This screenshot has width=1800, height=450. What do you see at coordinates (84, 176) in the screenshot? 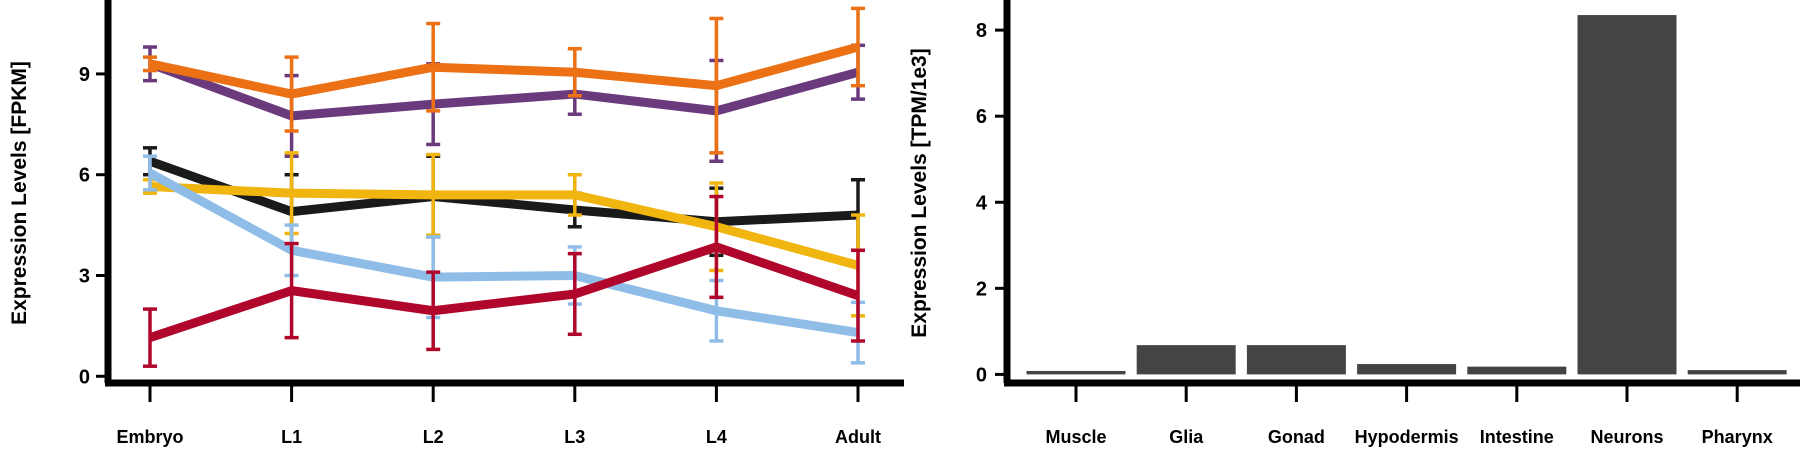
I see `line-chart-y-tick-label: 6` at bounding box center [84, 176].